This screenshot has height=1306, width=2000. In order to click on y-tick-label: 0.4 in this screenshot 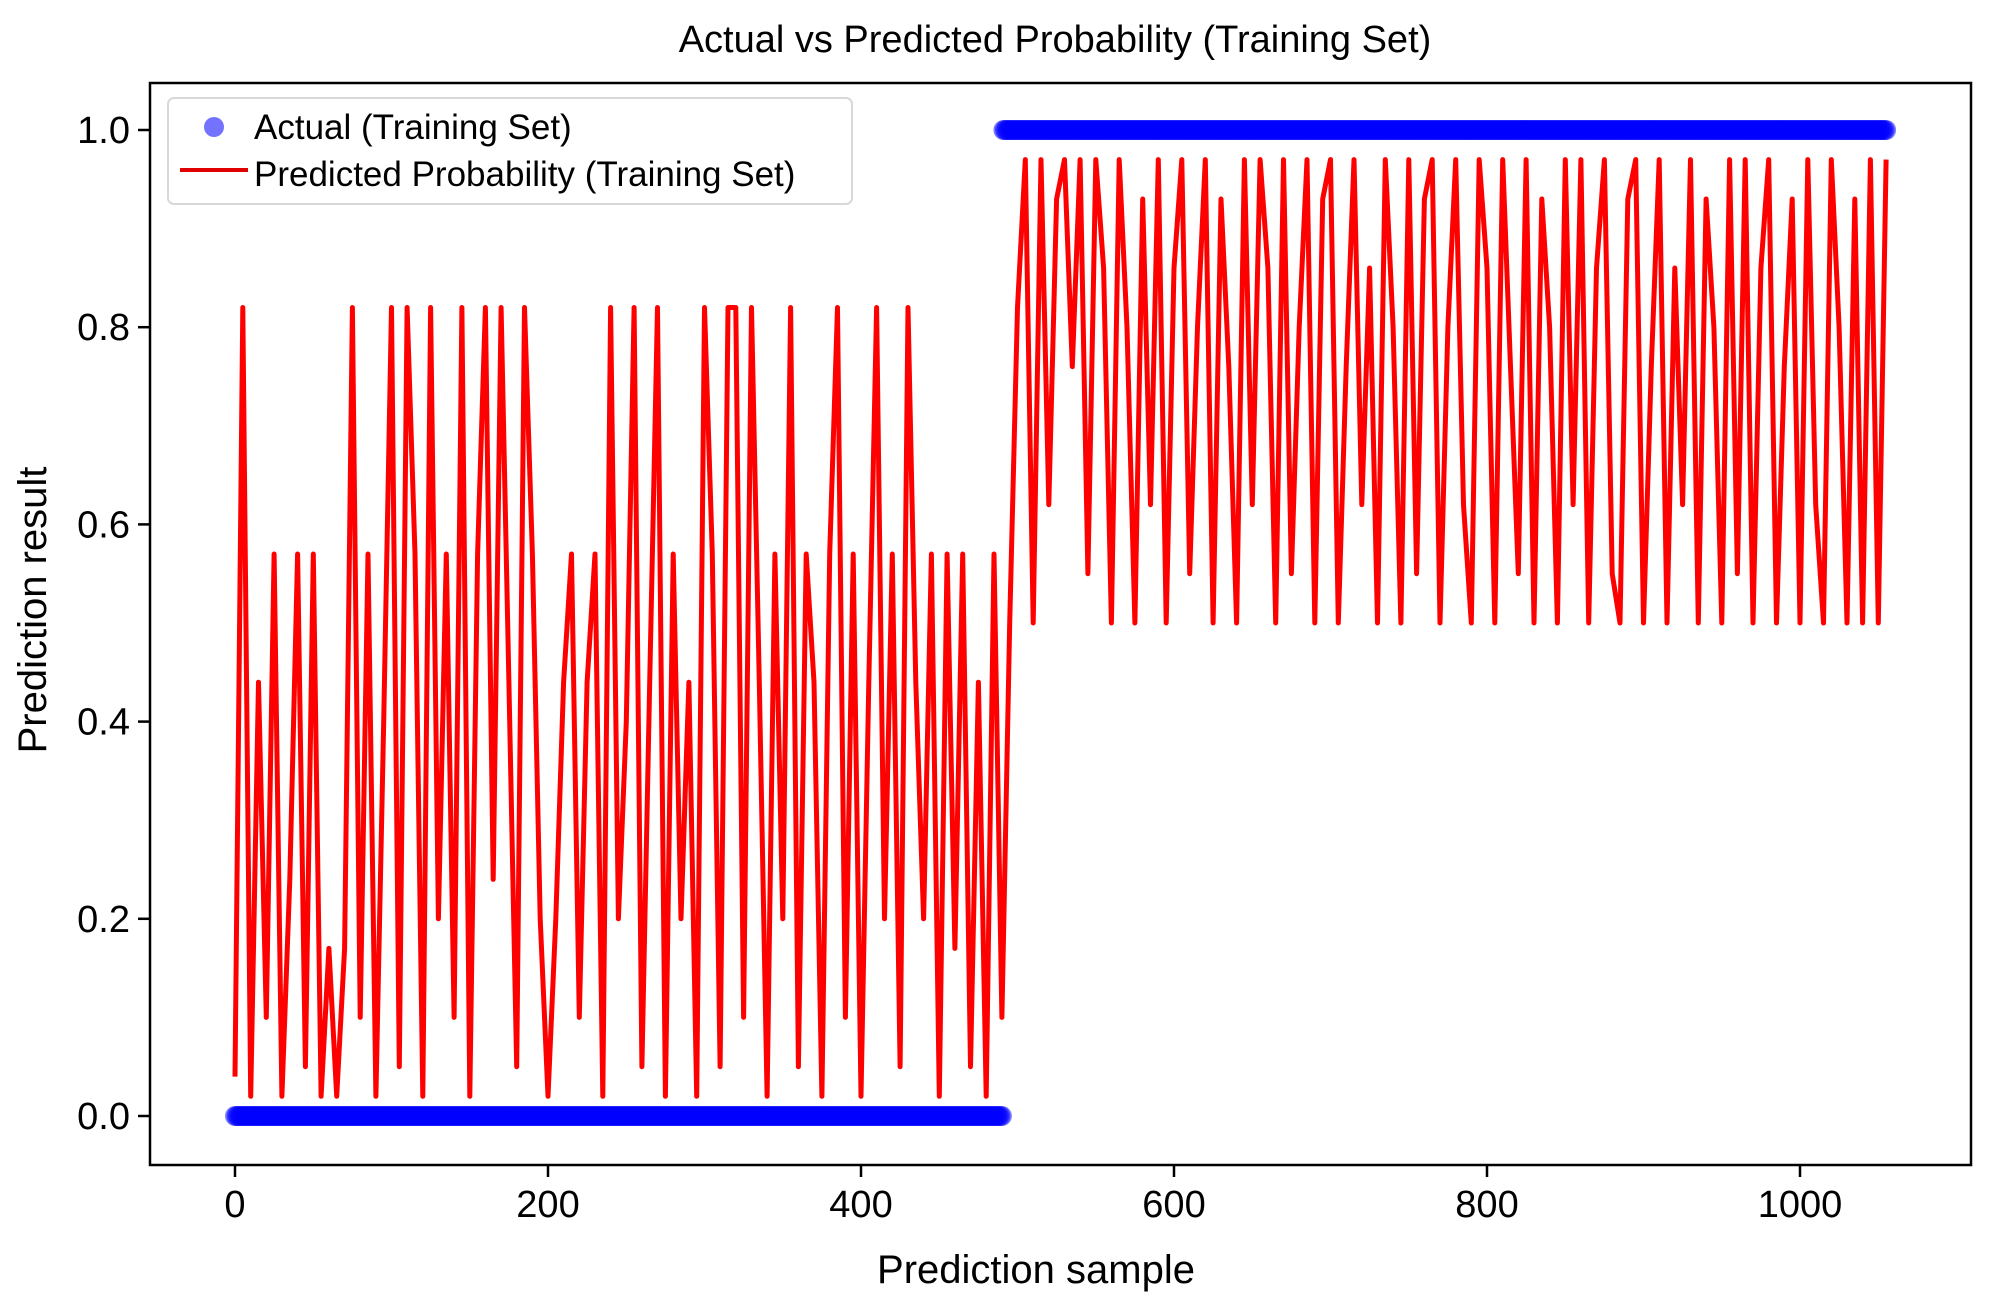, I will do `click(103, 723)`.